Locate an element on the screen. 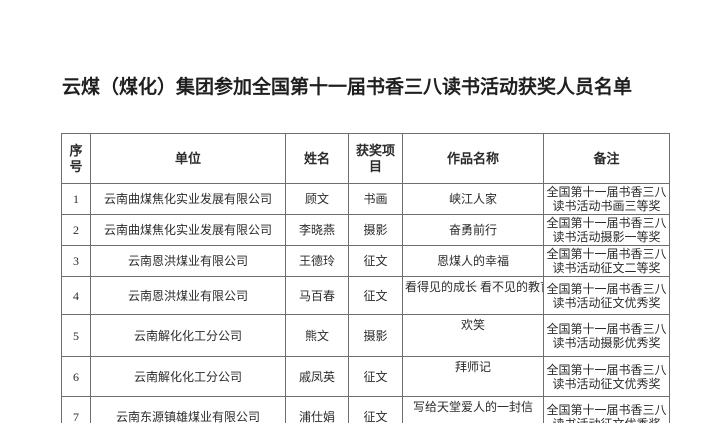 The width and height of the screenshot is (720, 423). cell-remark: 全国第十一届书香三八读书活动征文二等奖 is located at coordinates (606, 261).